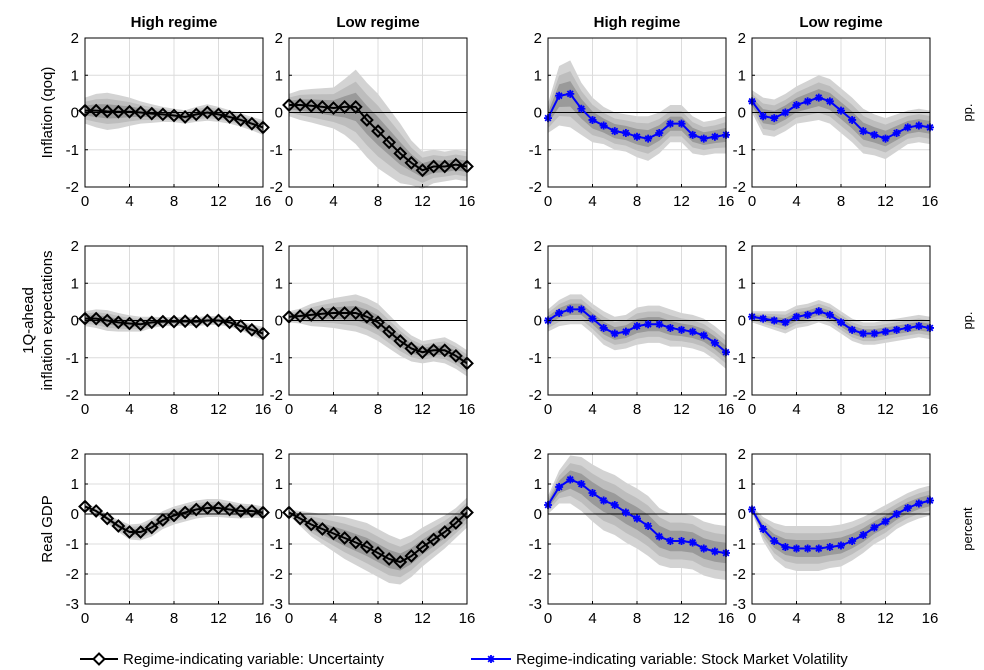 The width and height of the screenshot is (984, 670). What do you see at coordinates (129, 201) in the screenshot?
I see `x-tick-label: 4` at bounding box center [129, 201].